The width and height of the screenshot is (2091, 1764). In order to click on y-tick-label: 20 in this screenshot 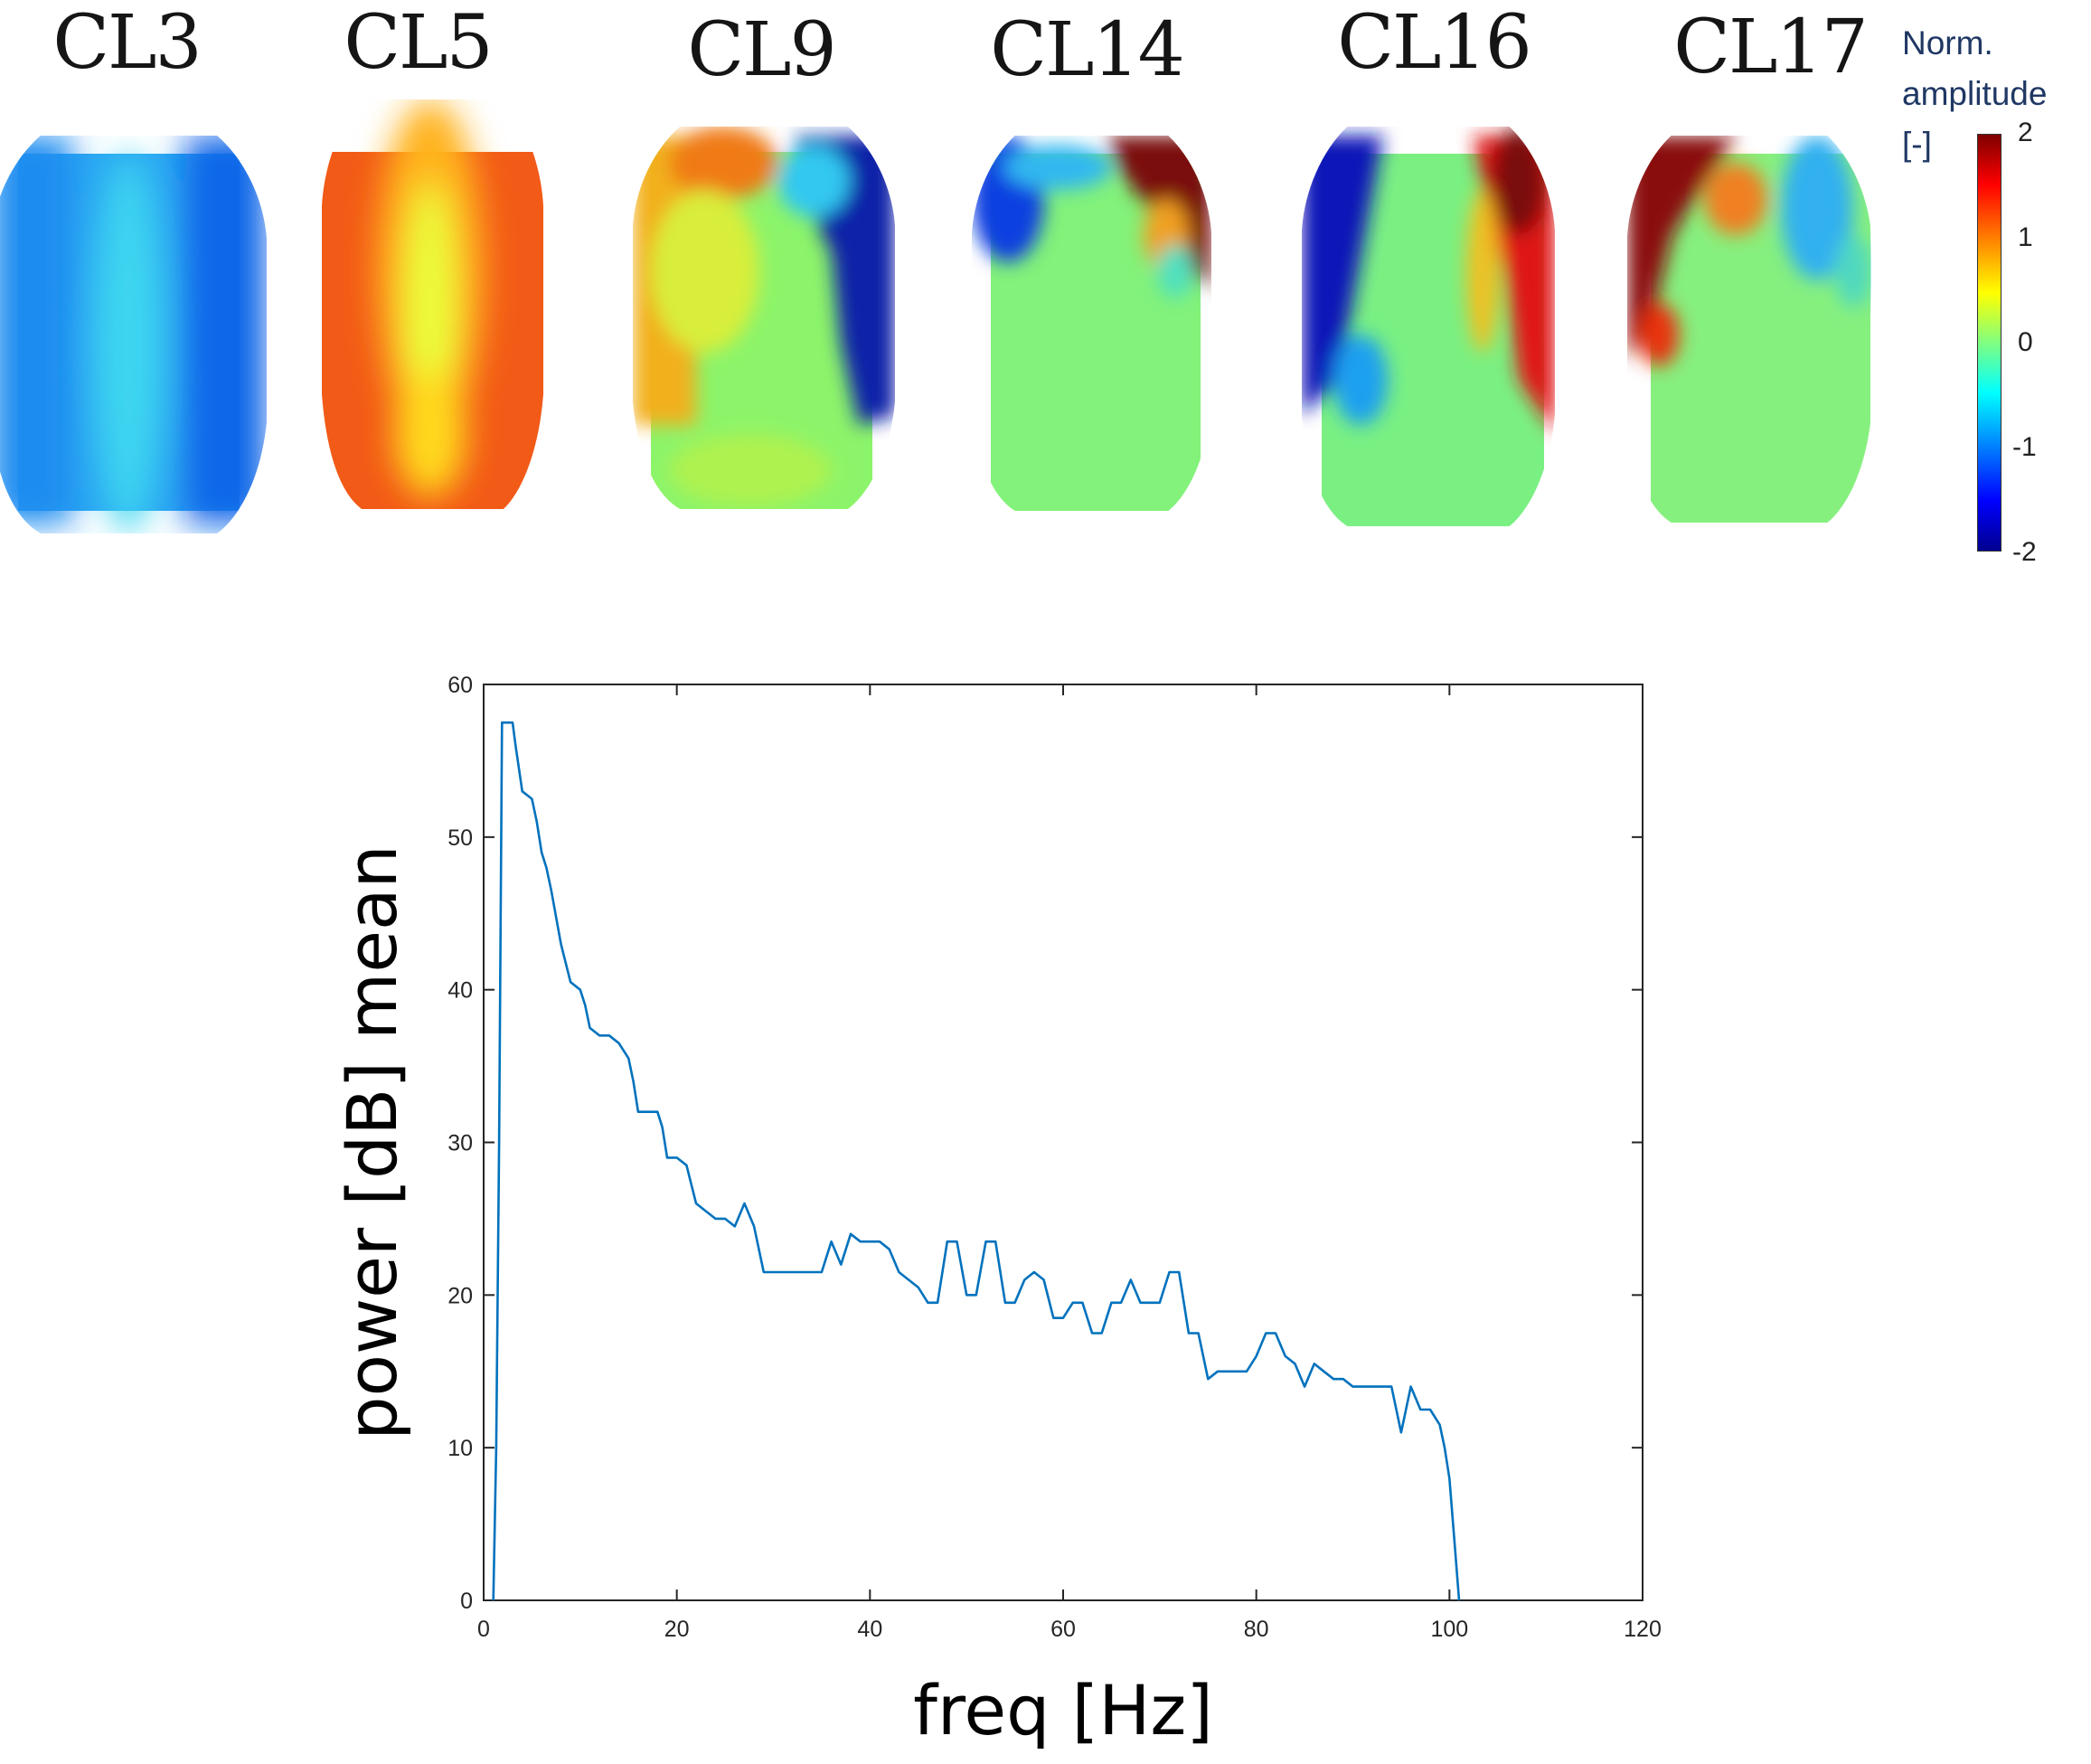, I will do `click(460, 1296)`.